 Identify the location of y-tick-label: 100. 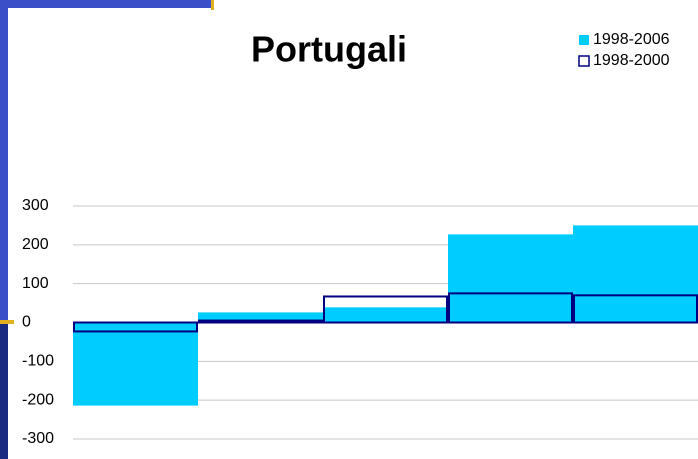
(35, 283).